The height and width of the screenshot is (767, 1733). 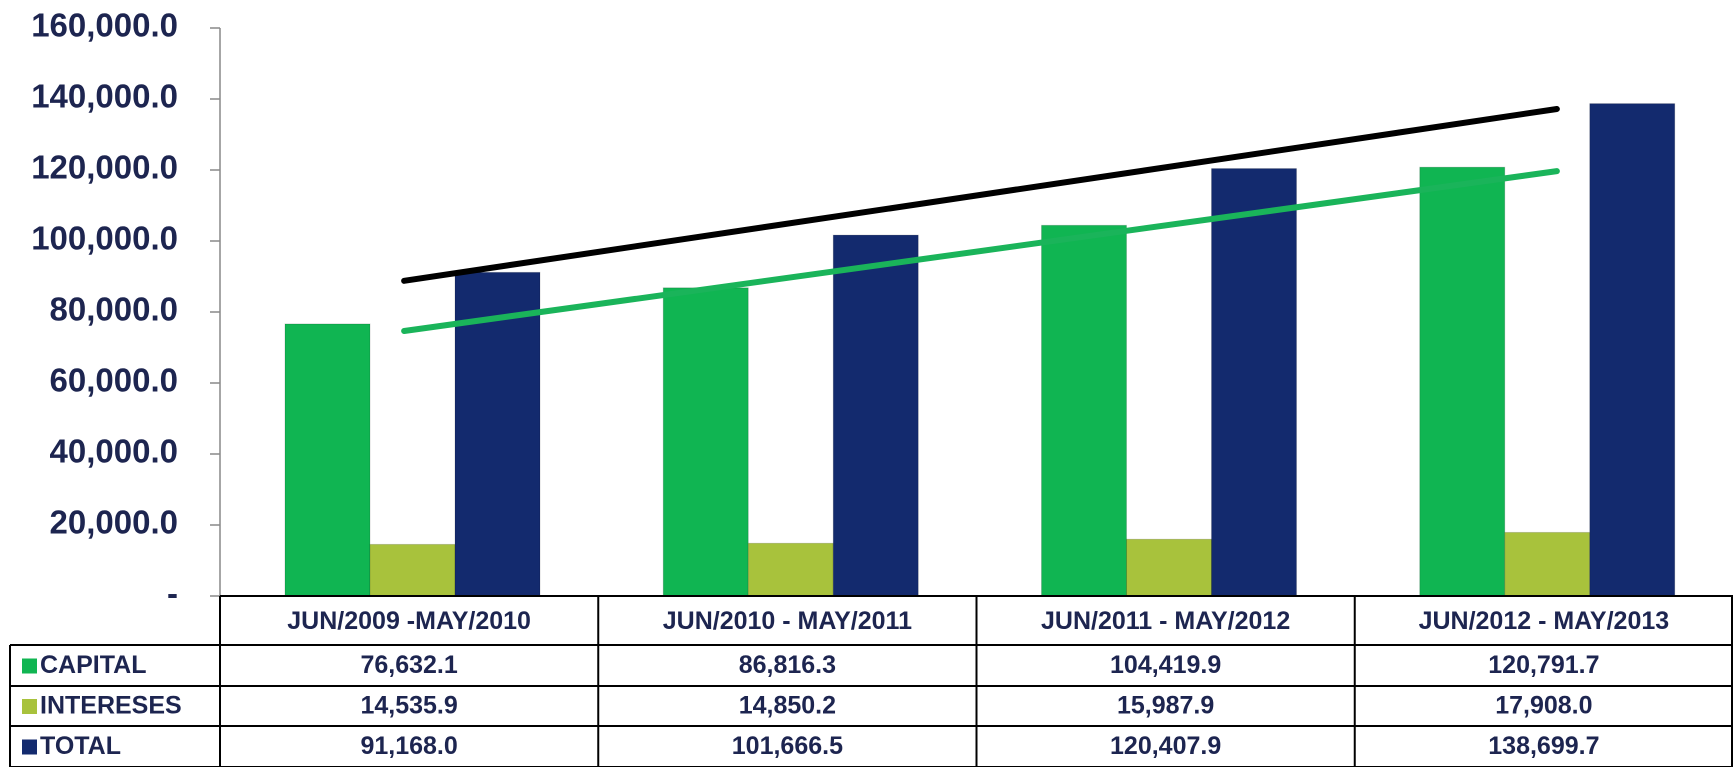 What do you see at coordinates (787, 746) in the screenshot?
I see `value-label: 101,666.5` at bounding box center [787, 746].